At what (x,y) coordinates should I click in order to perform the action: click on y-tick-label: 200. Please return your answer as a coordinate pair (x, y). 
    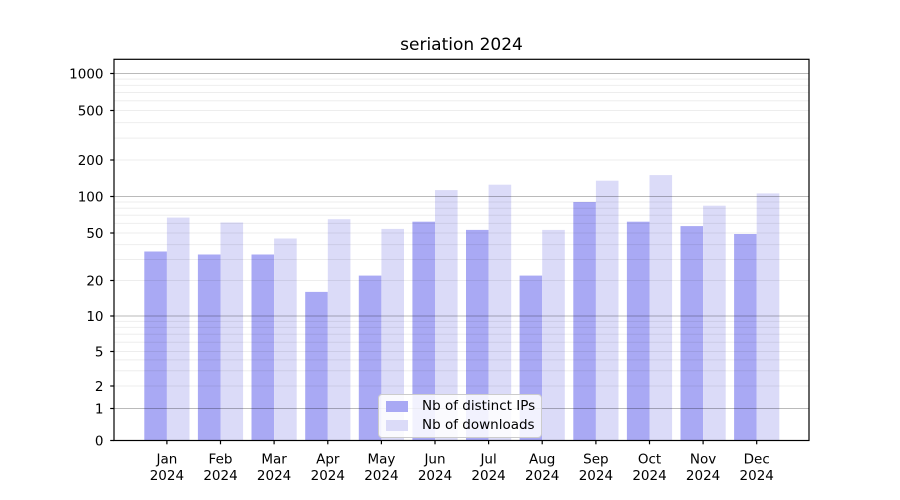
    Looking at the image, I should click on (91, 161).